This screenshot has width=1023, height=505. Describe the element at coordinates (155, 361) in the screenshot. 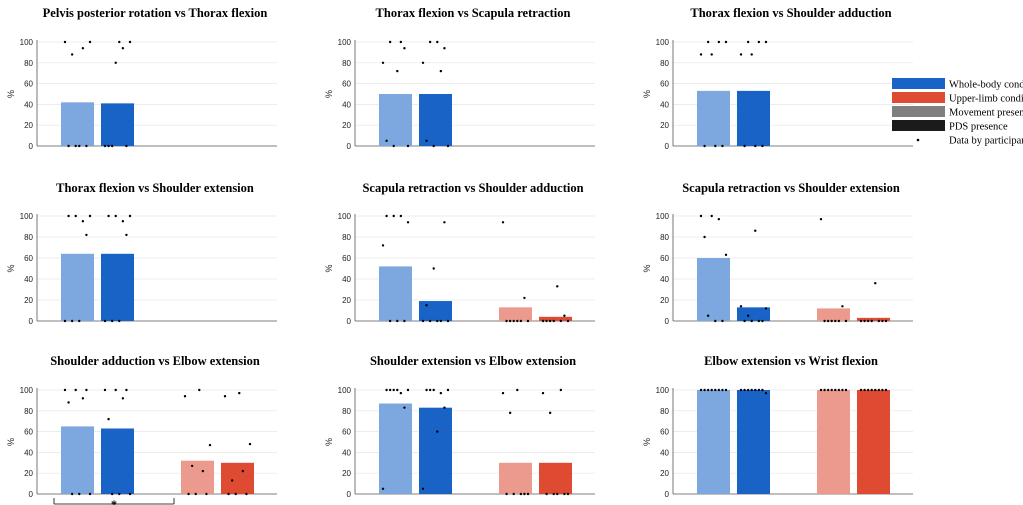

I see `panel-title: Shoulder adduction vs Elbow extension` at that location.